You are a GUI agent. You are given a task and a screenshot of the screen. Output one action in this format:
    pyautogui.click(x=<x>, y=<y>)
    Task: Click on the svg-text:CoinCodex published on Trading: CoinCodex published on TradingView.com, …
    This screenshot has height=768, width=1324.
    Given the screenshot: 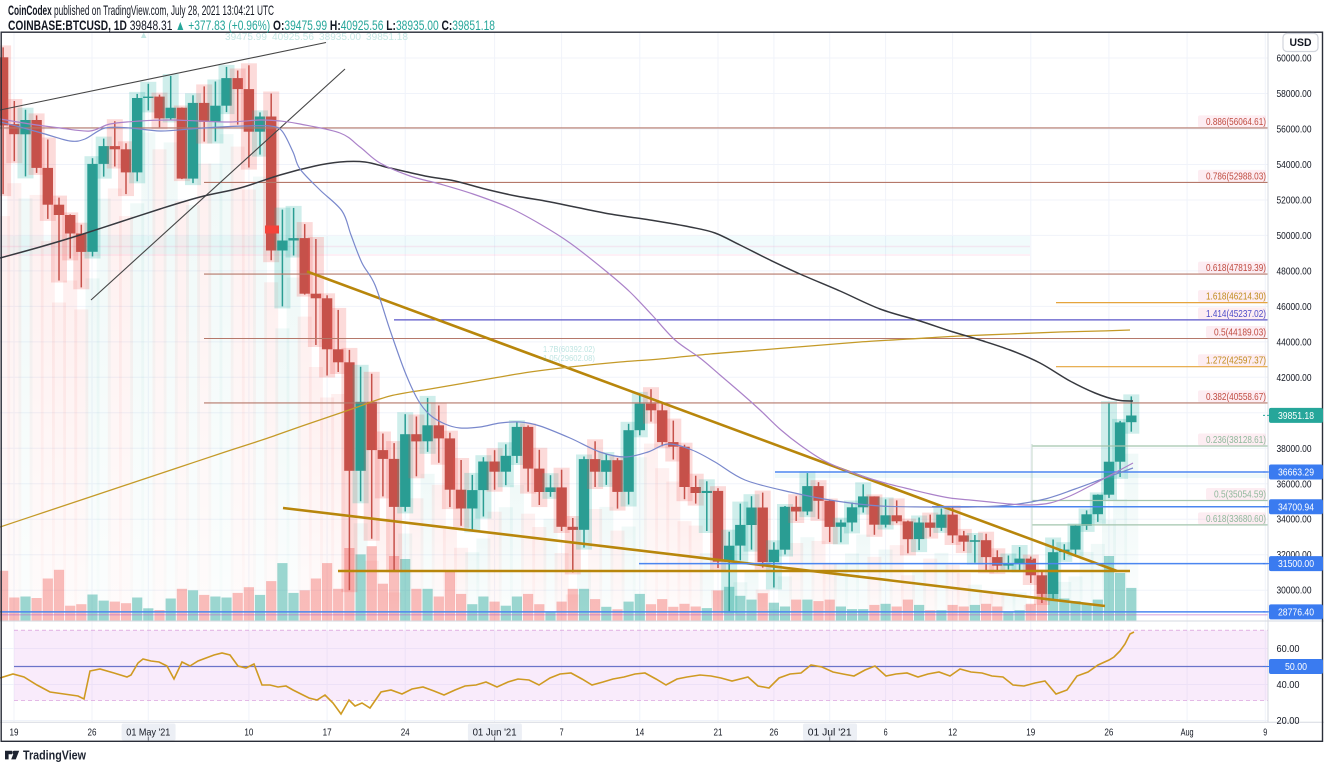 What is the action you would take?
    pyautogui.click(x=141, y=10)
    